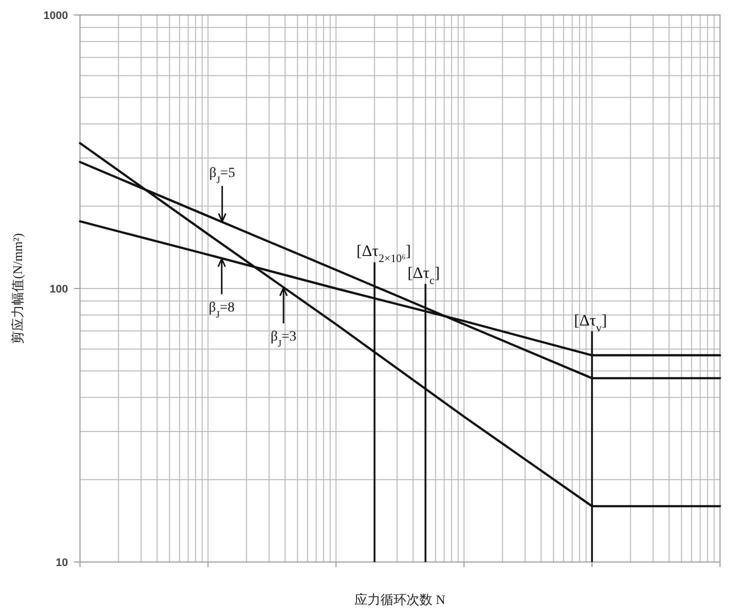 The width and height of the screenshot is (734, 611). What do you see at coordinates (17, 288) in the screenshot?
I see `ylabel: 剪应力幅值(N/mm²)` at bounding box center [17, 288].